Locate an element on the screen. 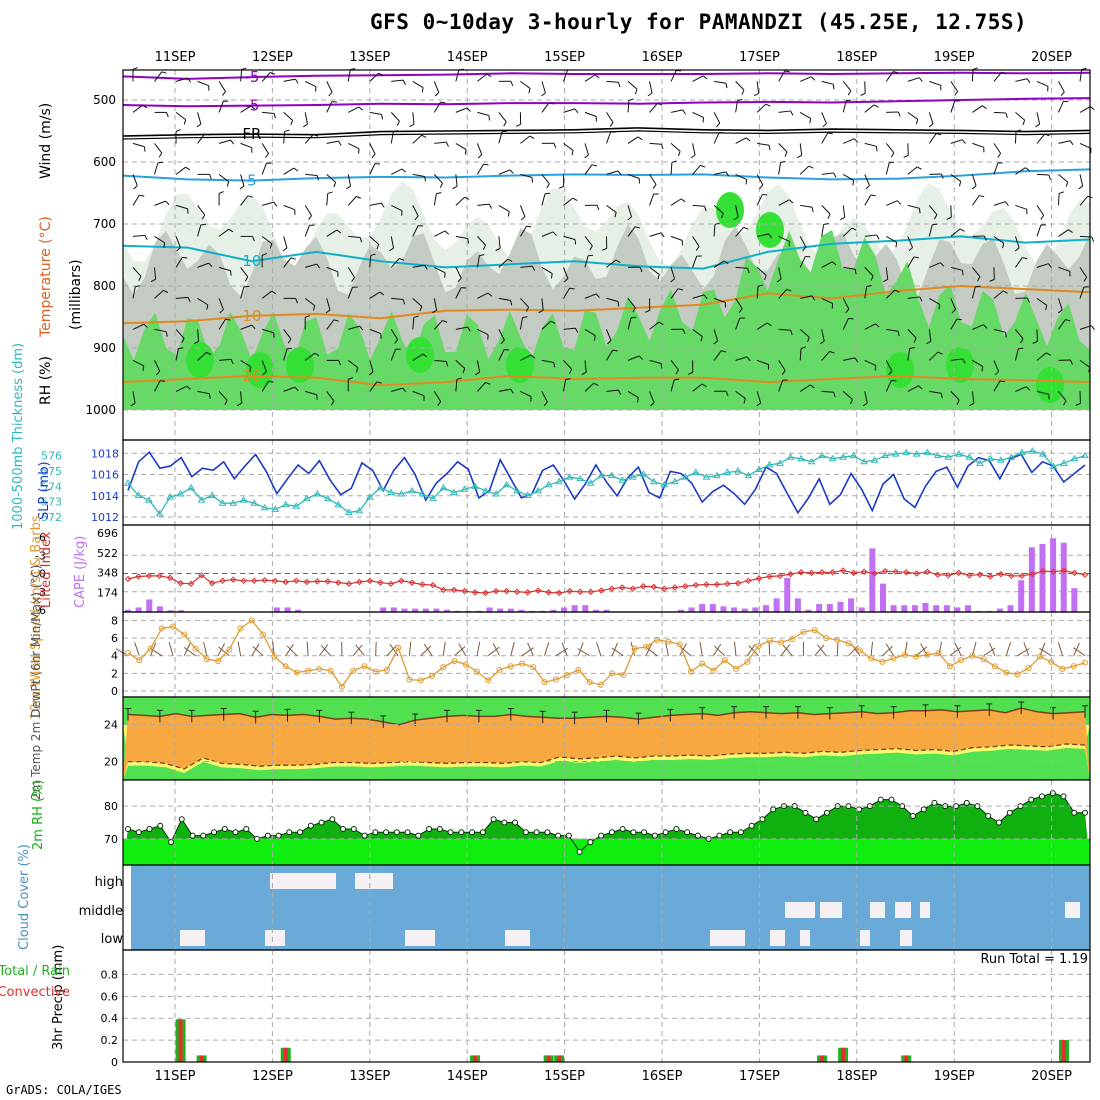 The height and width of the screenshot is (1100, 1100). dewpoint-line is located at coordinates (607, 756).